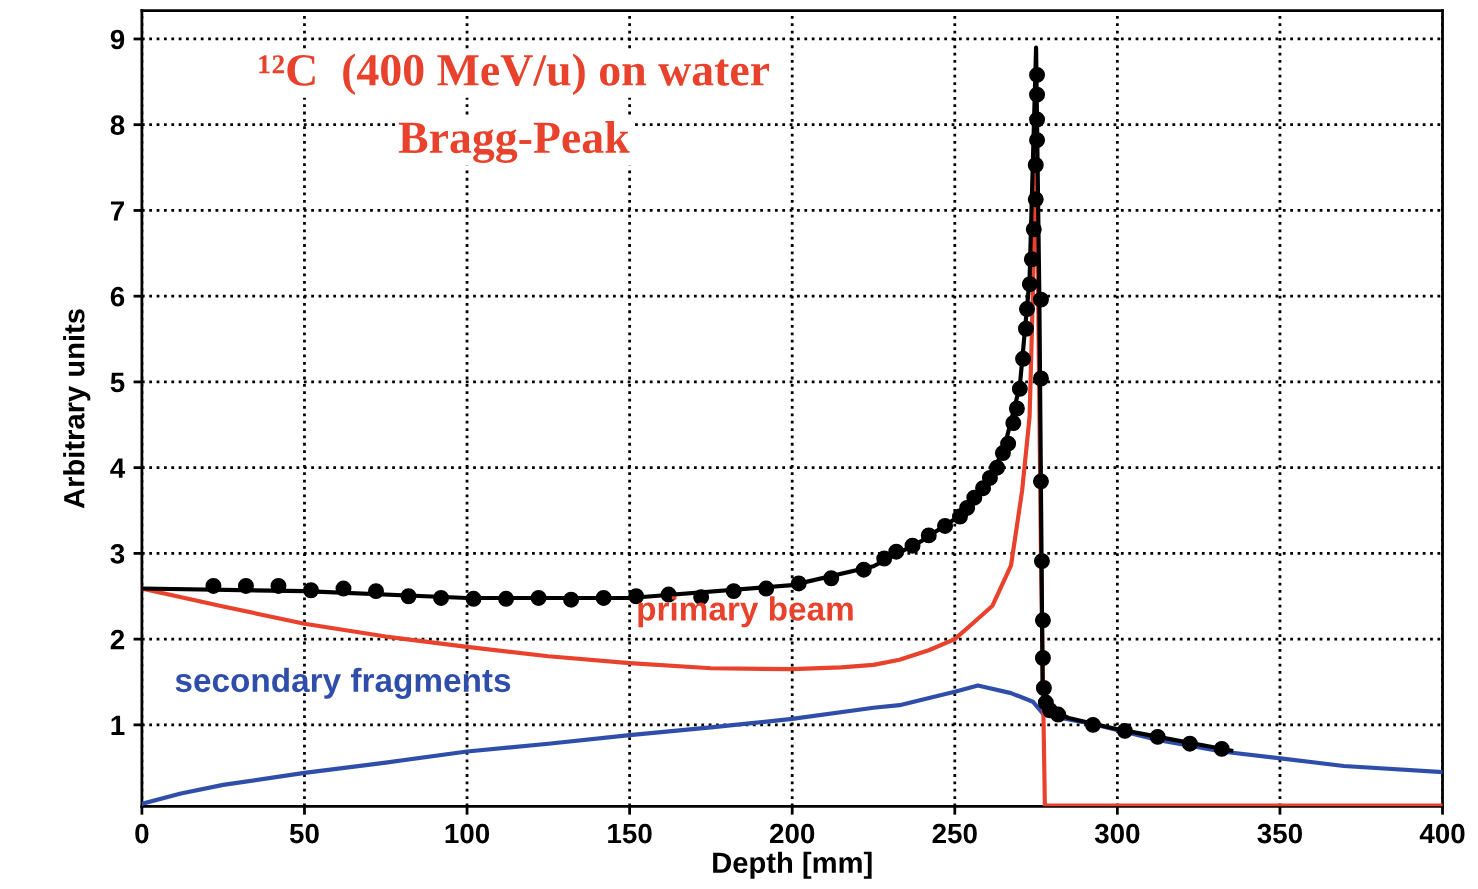 The image size is (1478, 889). What do you see at coordinates (77, 409) in the screenshot?
I see `y-axis-title: Arbitrary units` at bounding box center [77, 409].